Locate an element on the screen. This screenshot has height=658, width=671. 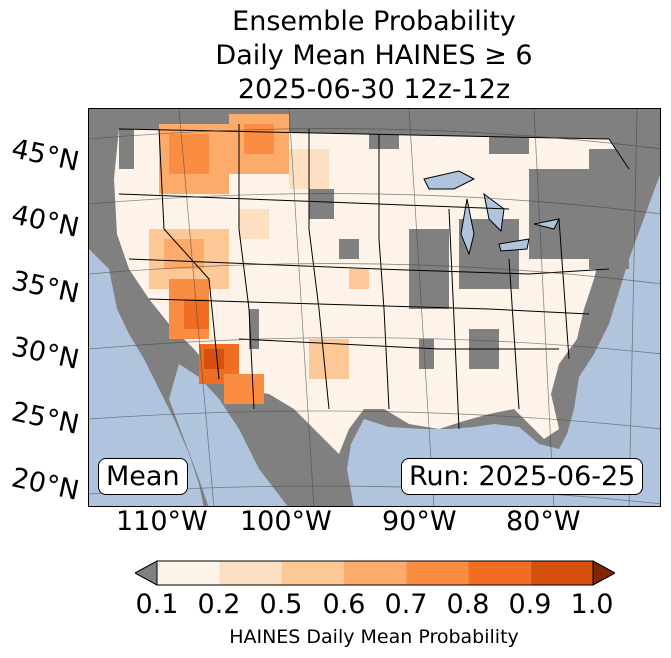
mean-label: Mean is located at coordinates (143, 476).